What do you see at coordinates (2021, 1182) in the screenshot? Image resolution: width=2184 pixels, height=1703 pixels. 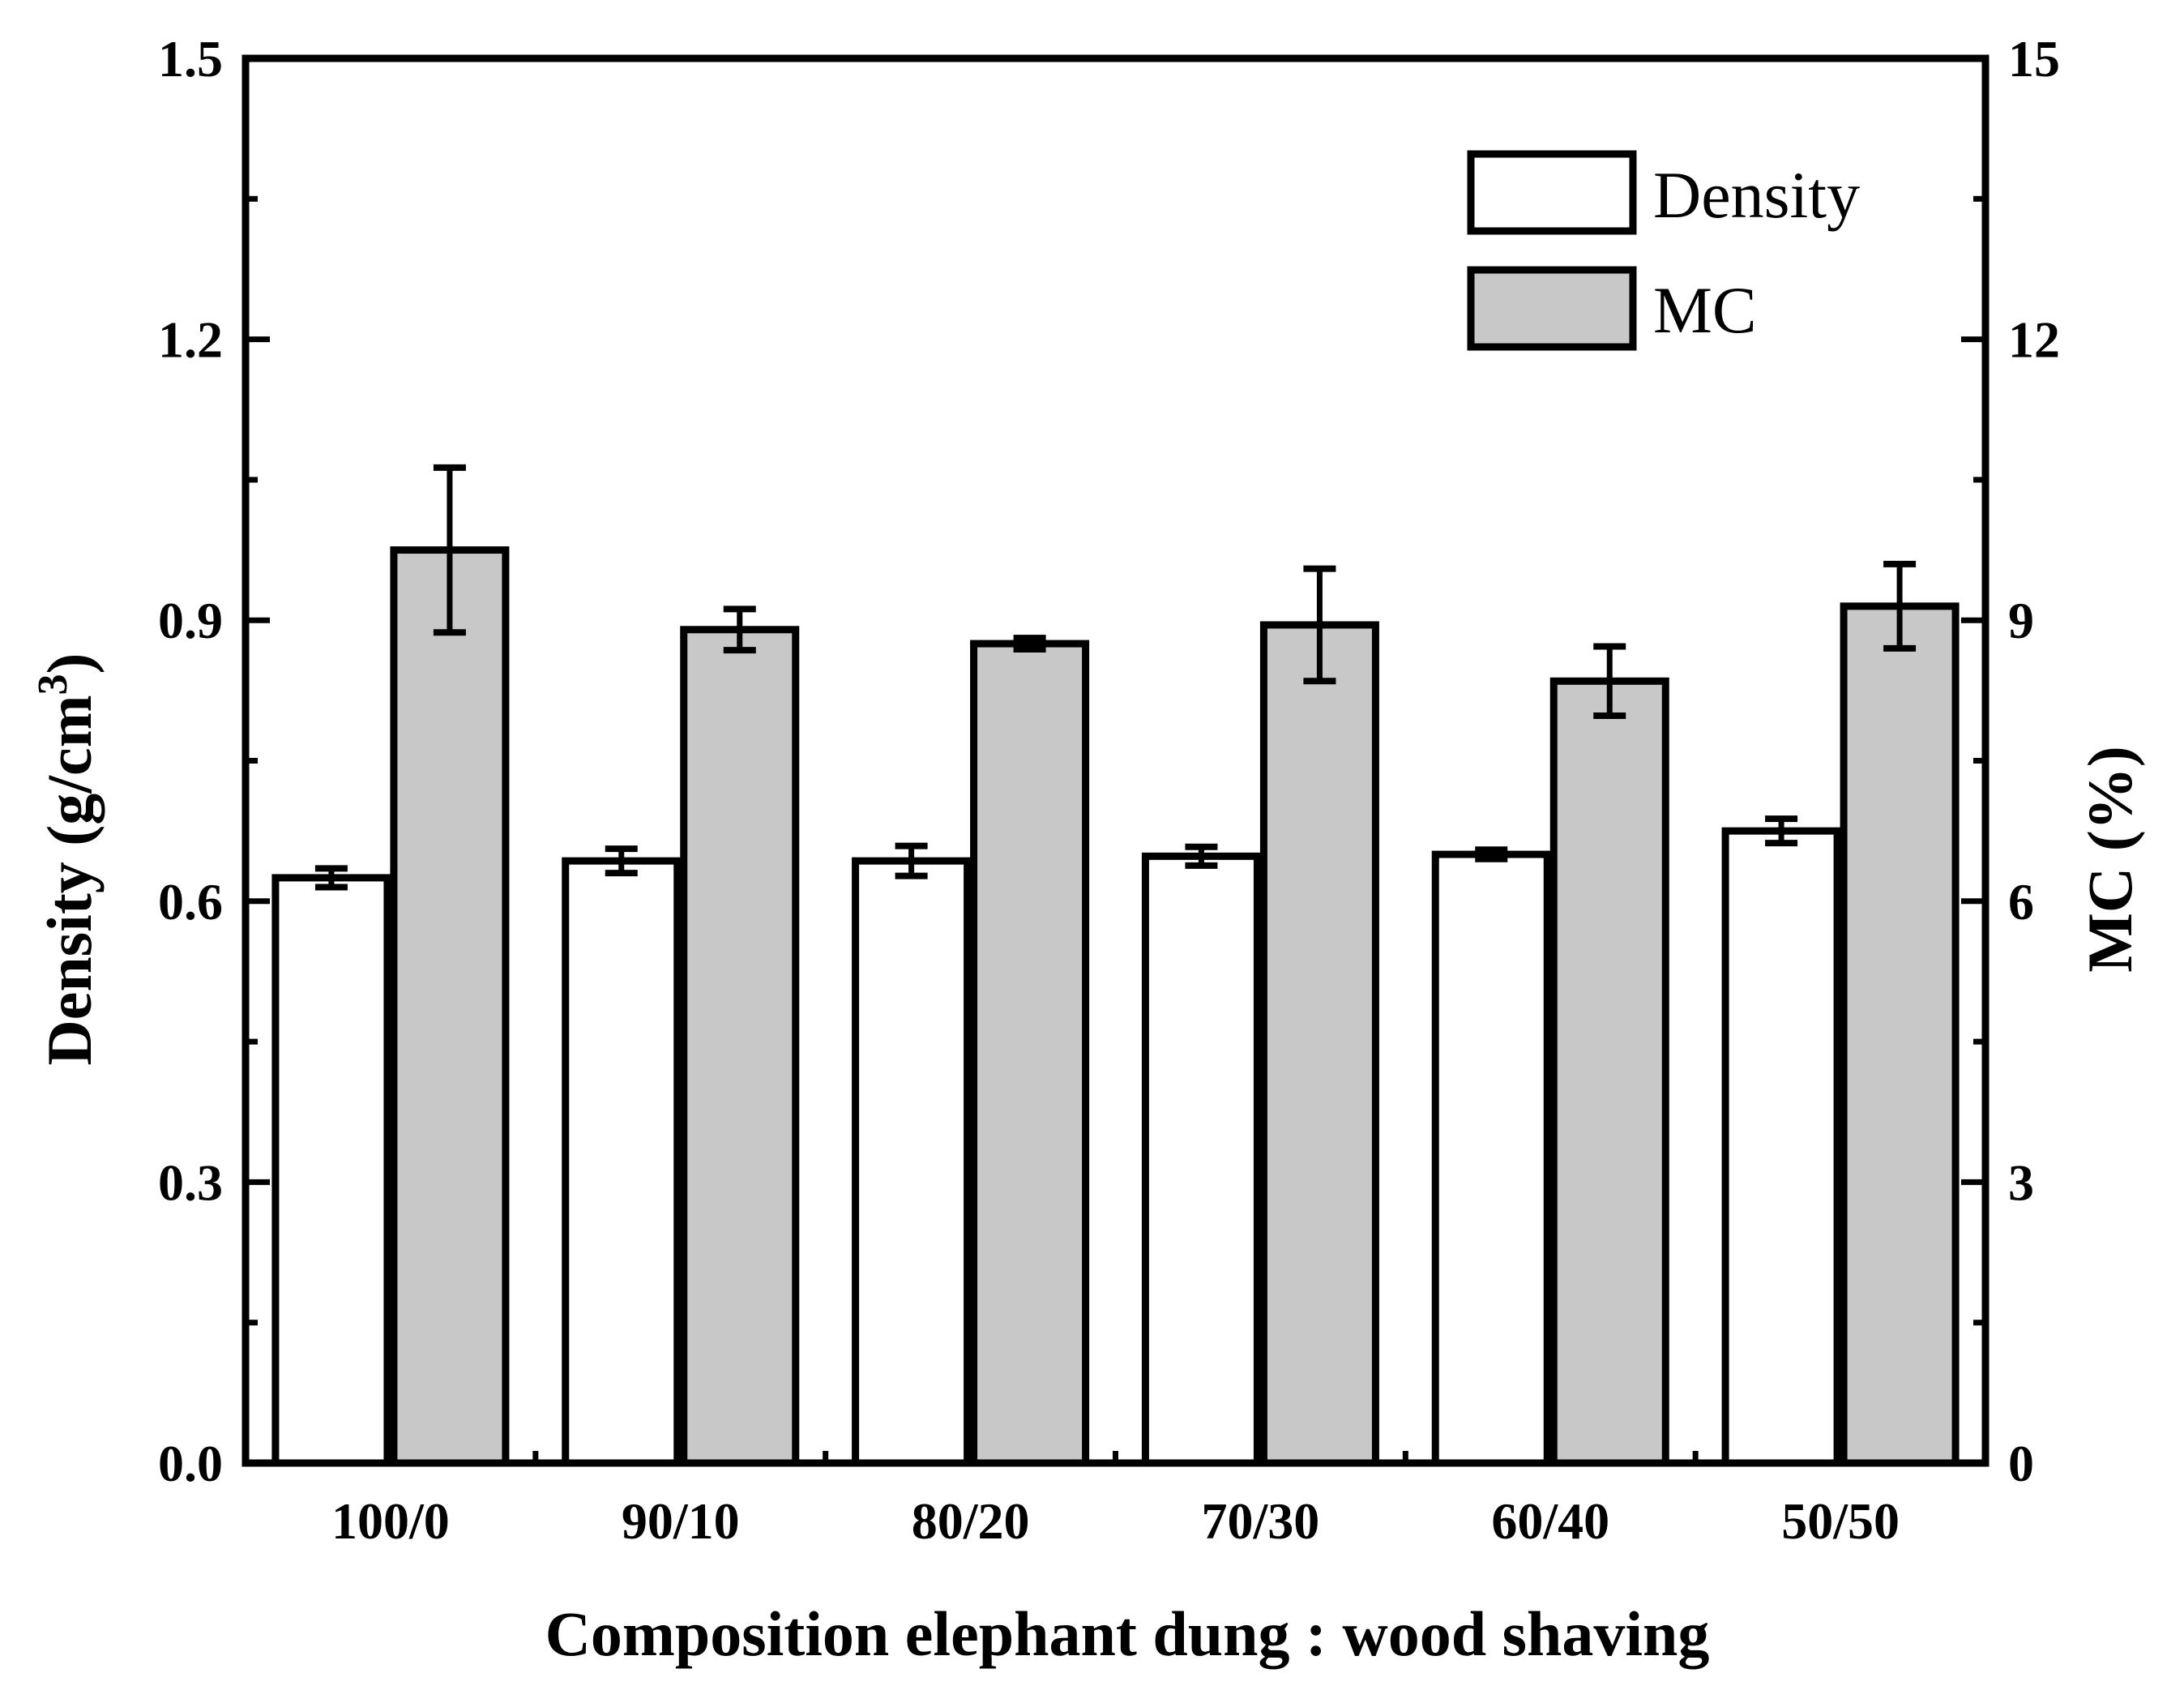 I see `y2-tick-label-1: 3` at bounding box center [2021, 1182].